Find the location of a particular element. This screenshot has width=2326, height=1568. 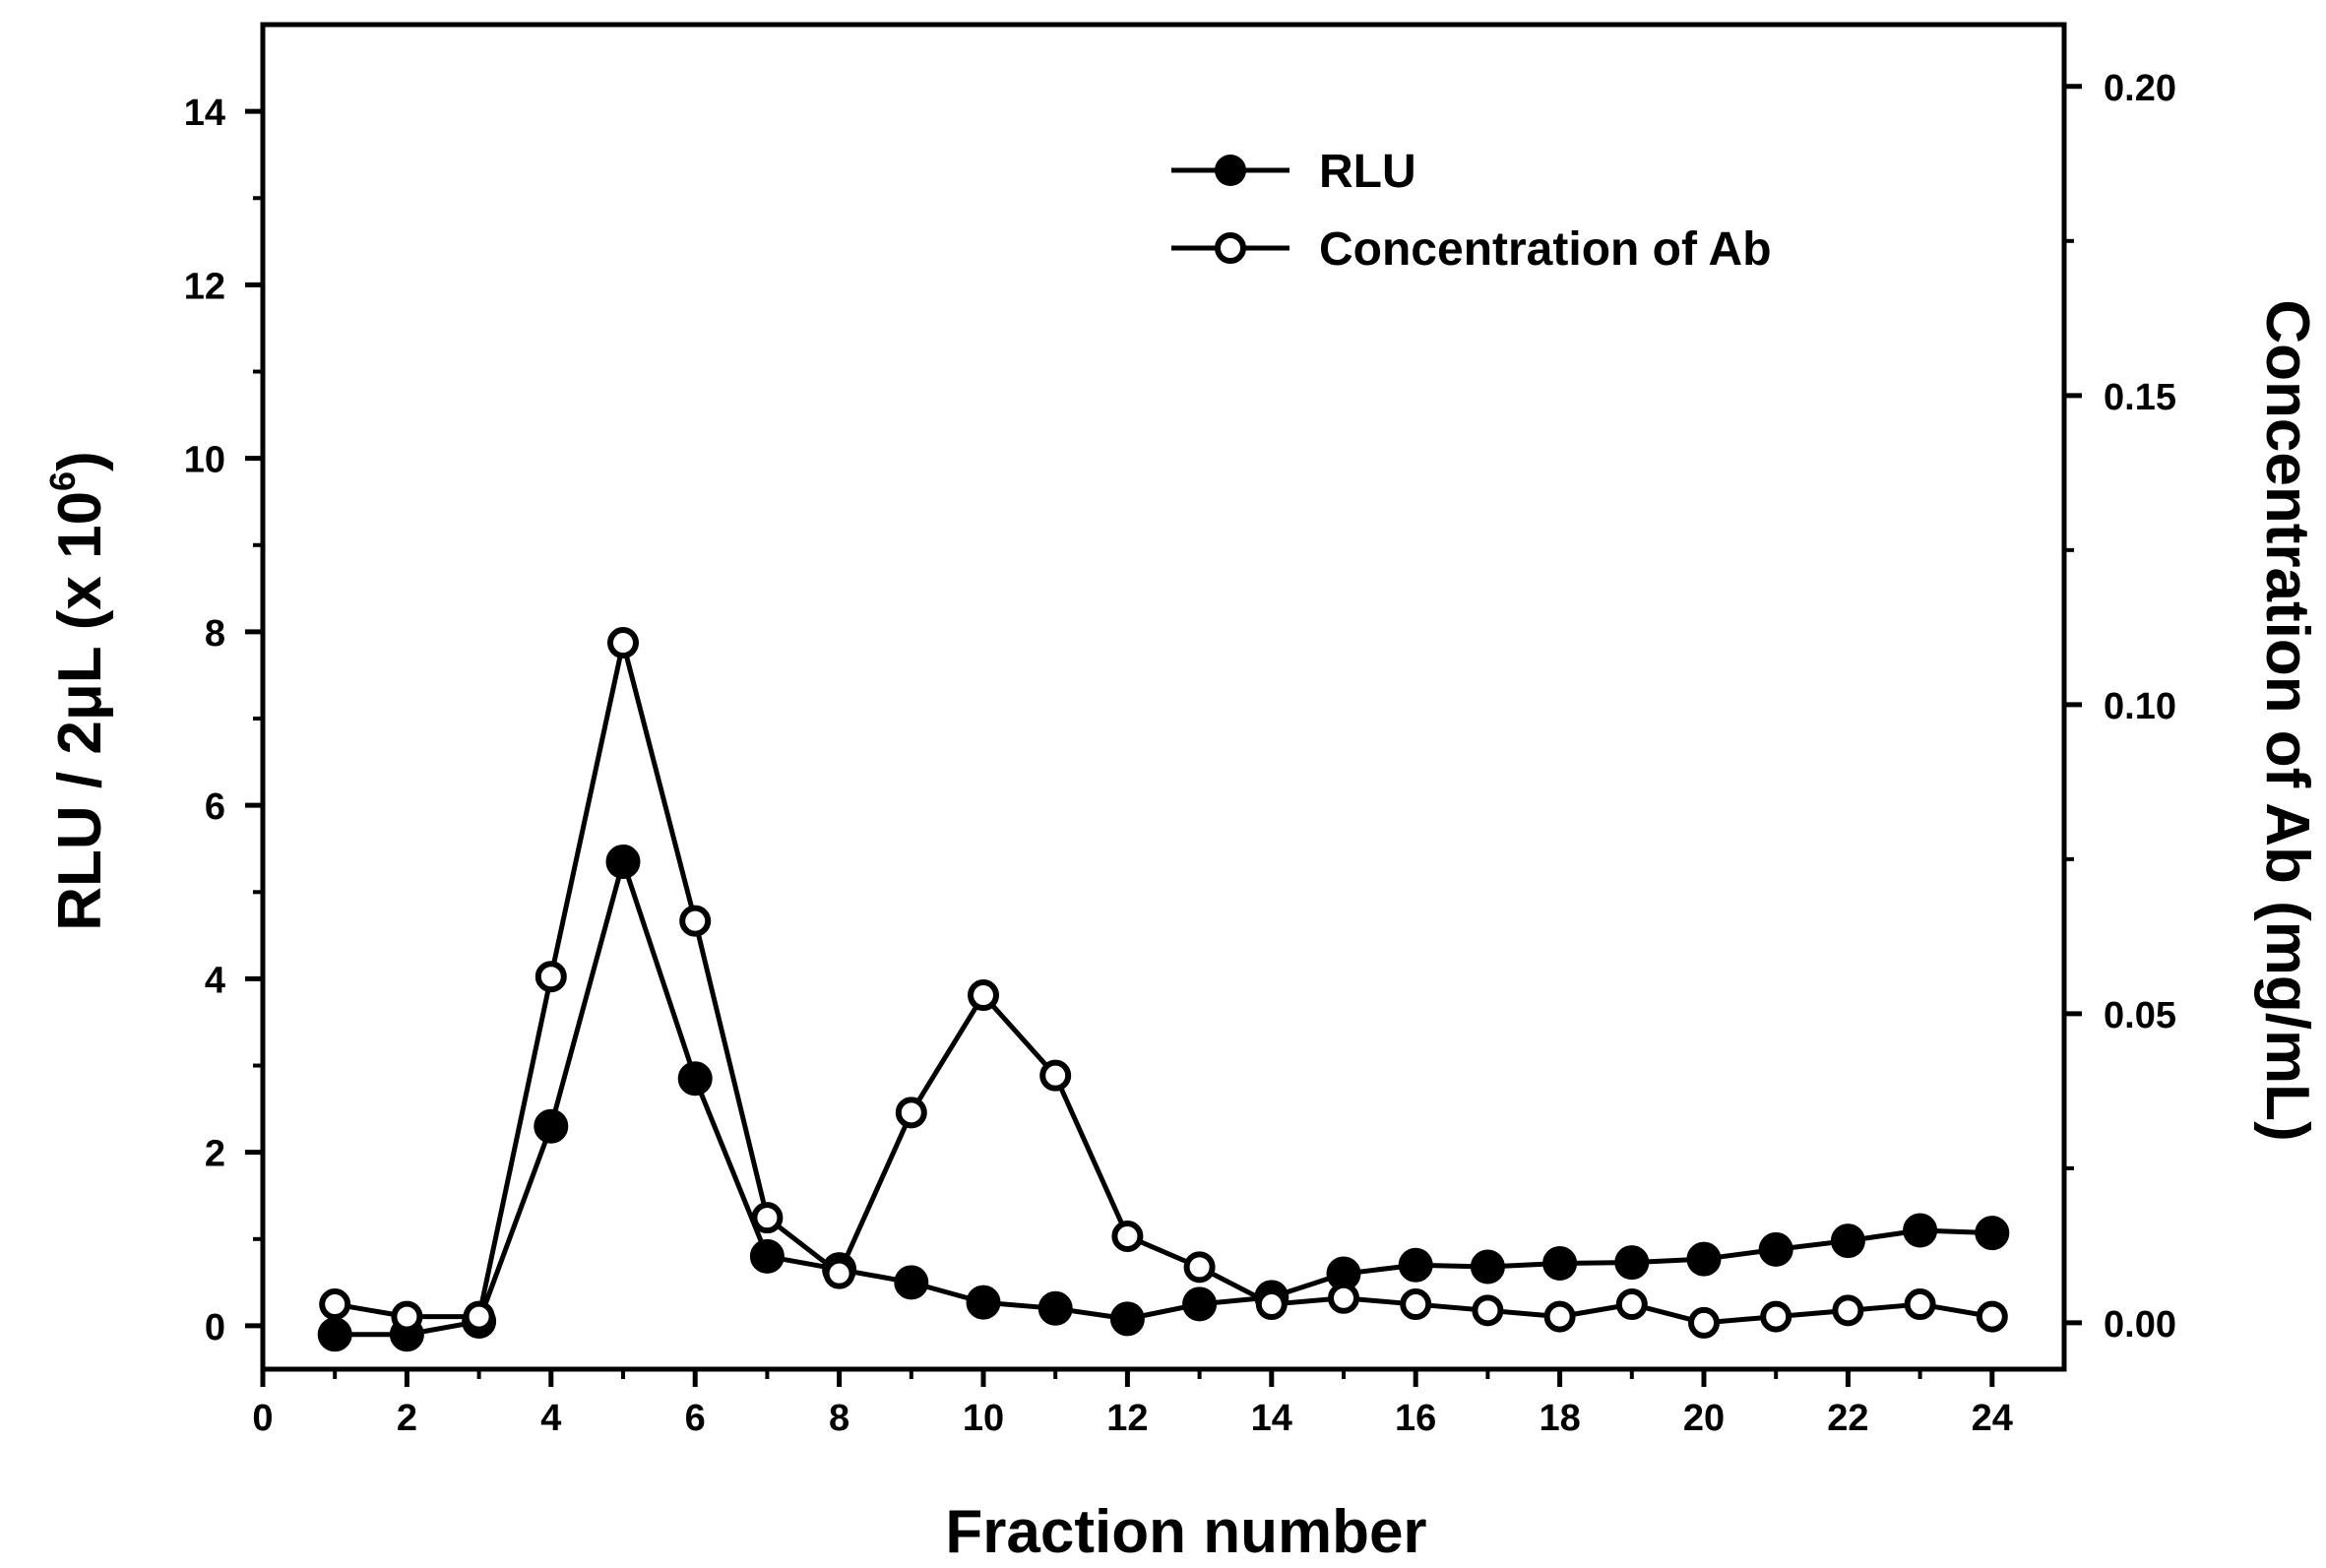

x-tick-label: 4 is located at coordinates (550, 1418).